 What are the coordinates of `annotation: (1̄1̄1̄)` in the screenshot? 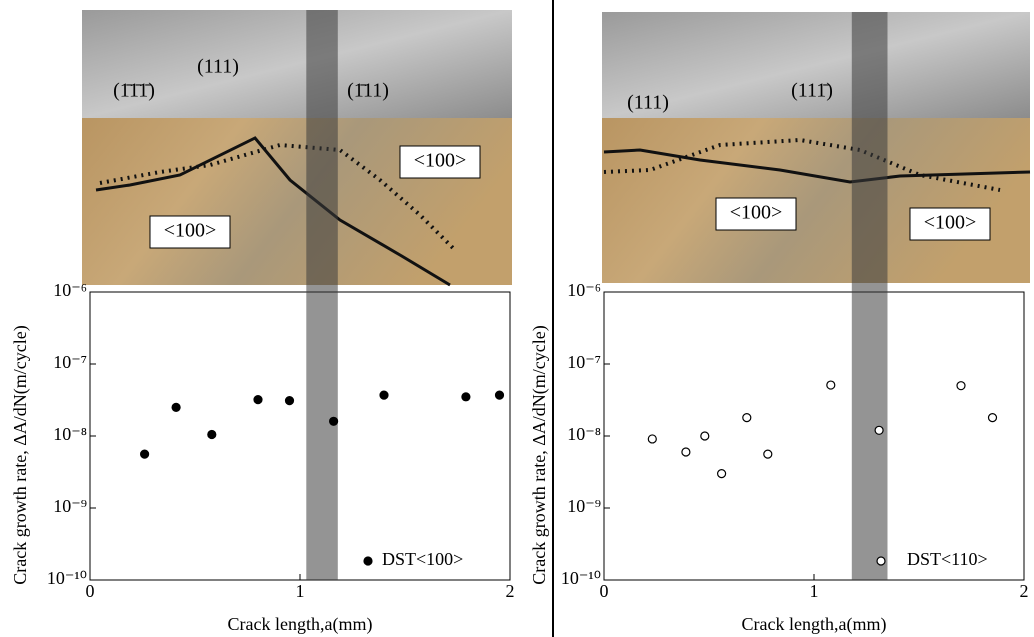 It's located at (134, 91).